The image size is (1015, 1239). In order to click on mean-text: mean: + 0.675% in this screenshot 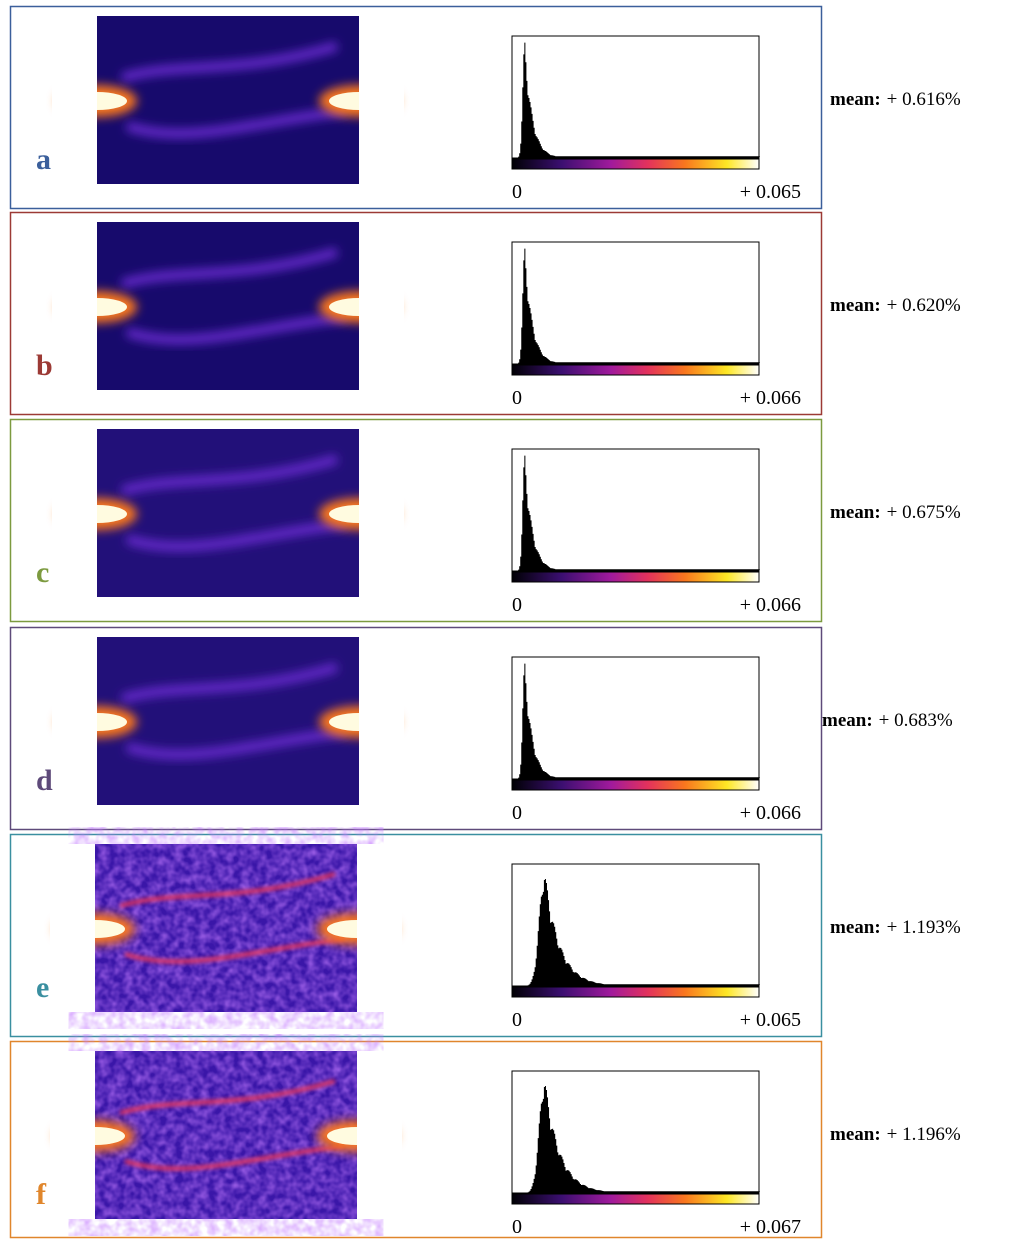, I will do `click(895, 512)`.